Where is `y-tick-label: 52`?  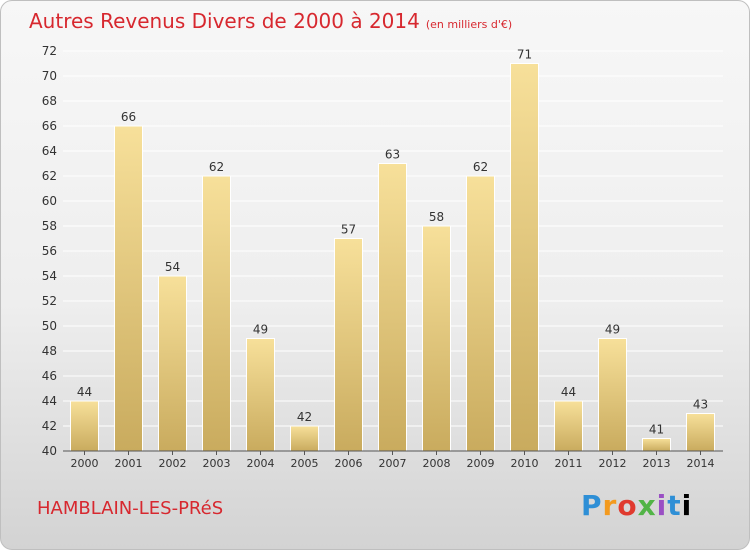
y-tick-label: 52 is located at coordinates (49, 301).